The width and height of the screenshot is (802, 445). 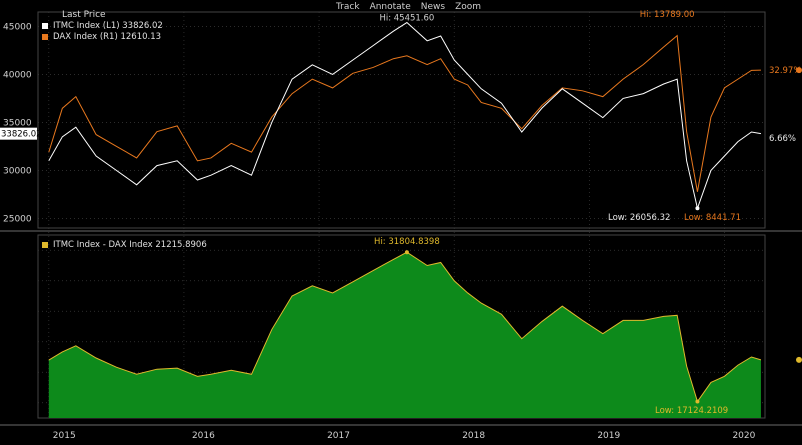 What do you see at coordinates (45, 245) in the screenshot?
I see `spread-swatch-icon` at bounding box center [45, 245].